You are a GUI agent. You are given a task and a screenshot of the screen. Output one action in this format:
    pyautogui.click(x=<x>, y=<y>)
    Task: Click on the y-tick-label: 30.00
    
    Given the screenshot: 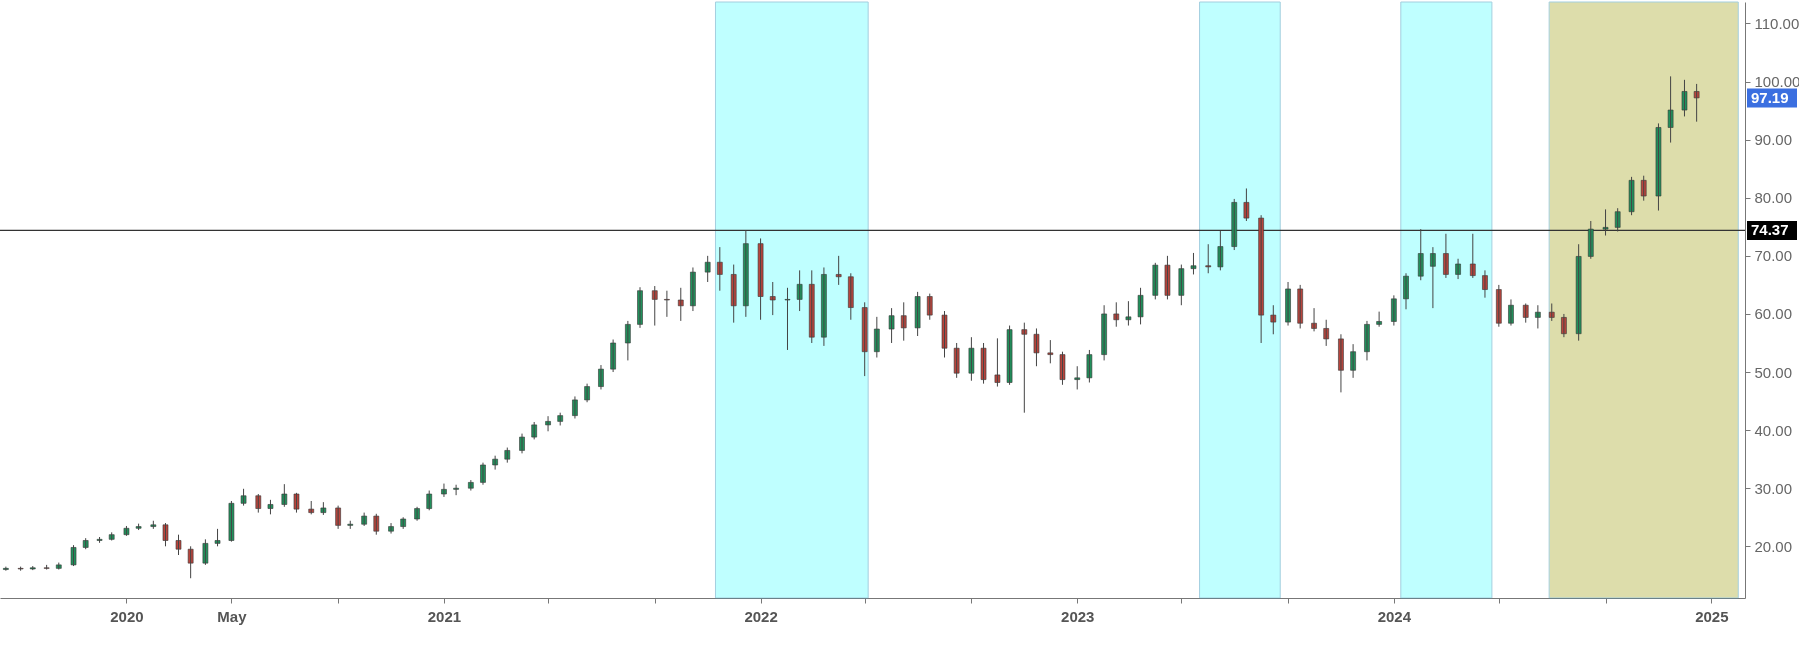 What is the action you would take?
    pyautogui.click(x=1773, y=488)
    